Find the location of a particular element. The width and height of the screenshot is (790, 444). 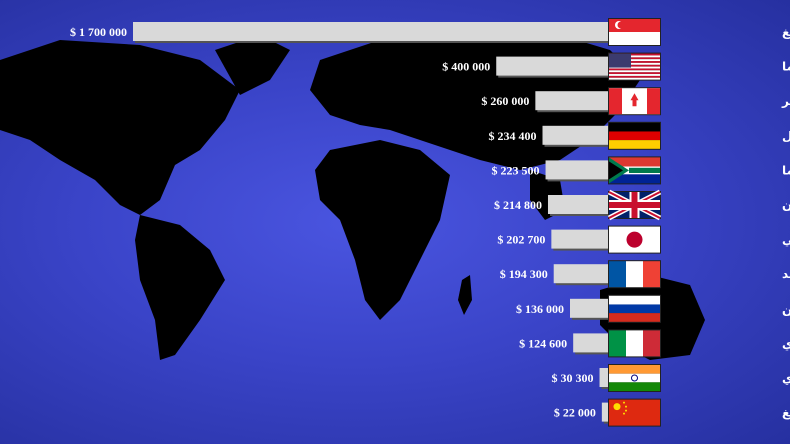

value-label: $ 202 700 is located at coordinates (521, 240).